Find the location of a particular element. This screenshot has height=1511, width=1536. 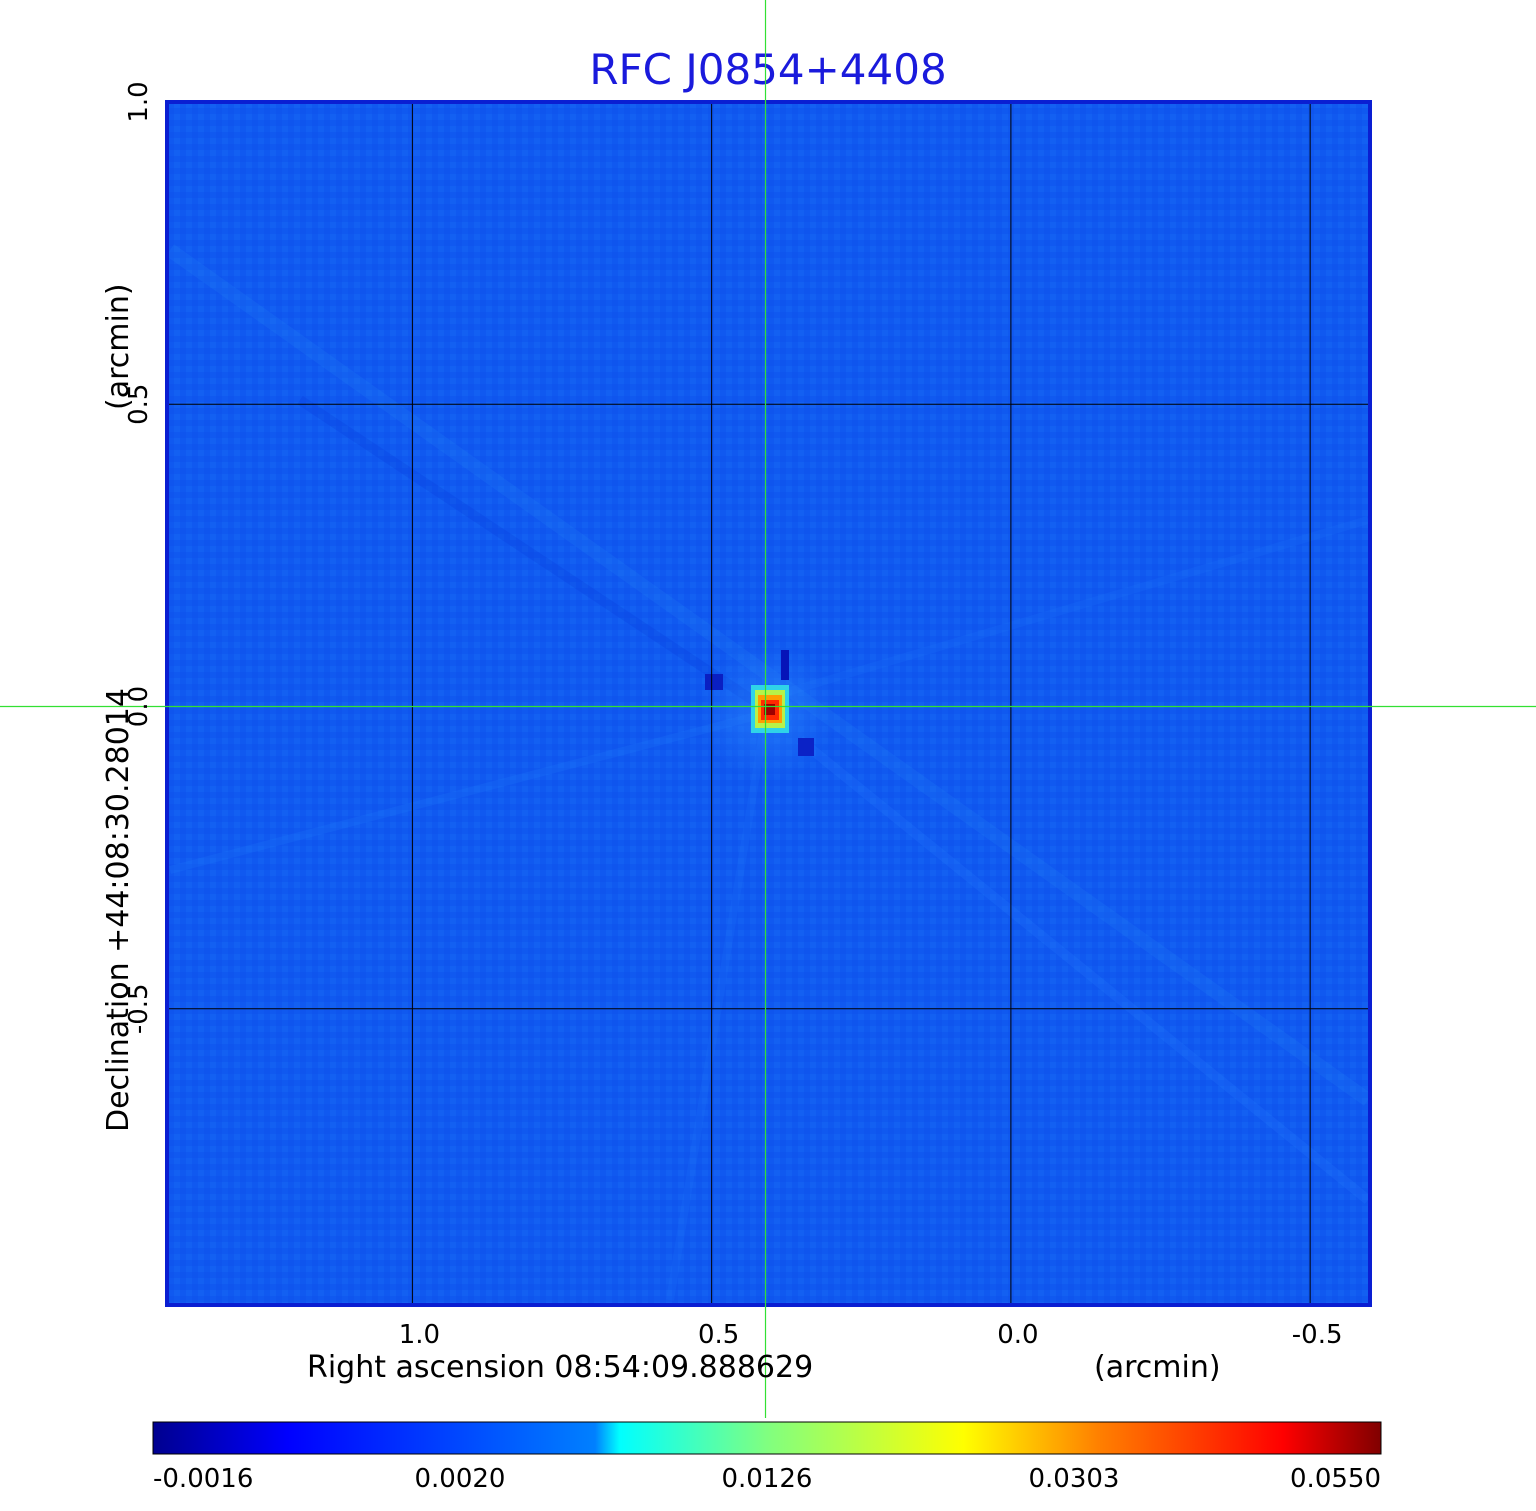

x-axis-label: Right ascension 08:54:09.888629 is located at coordinates (560, 1367).